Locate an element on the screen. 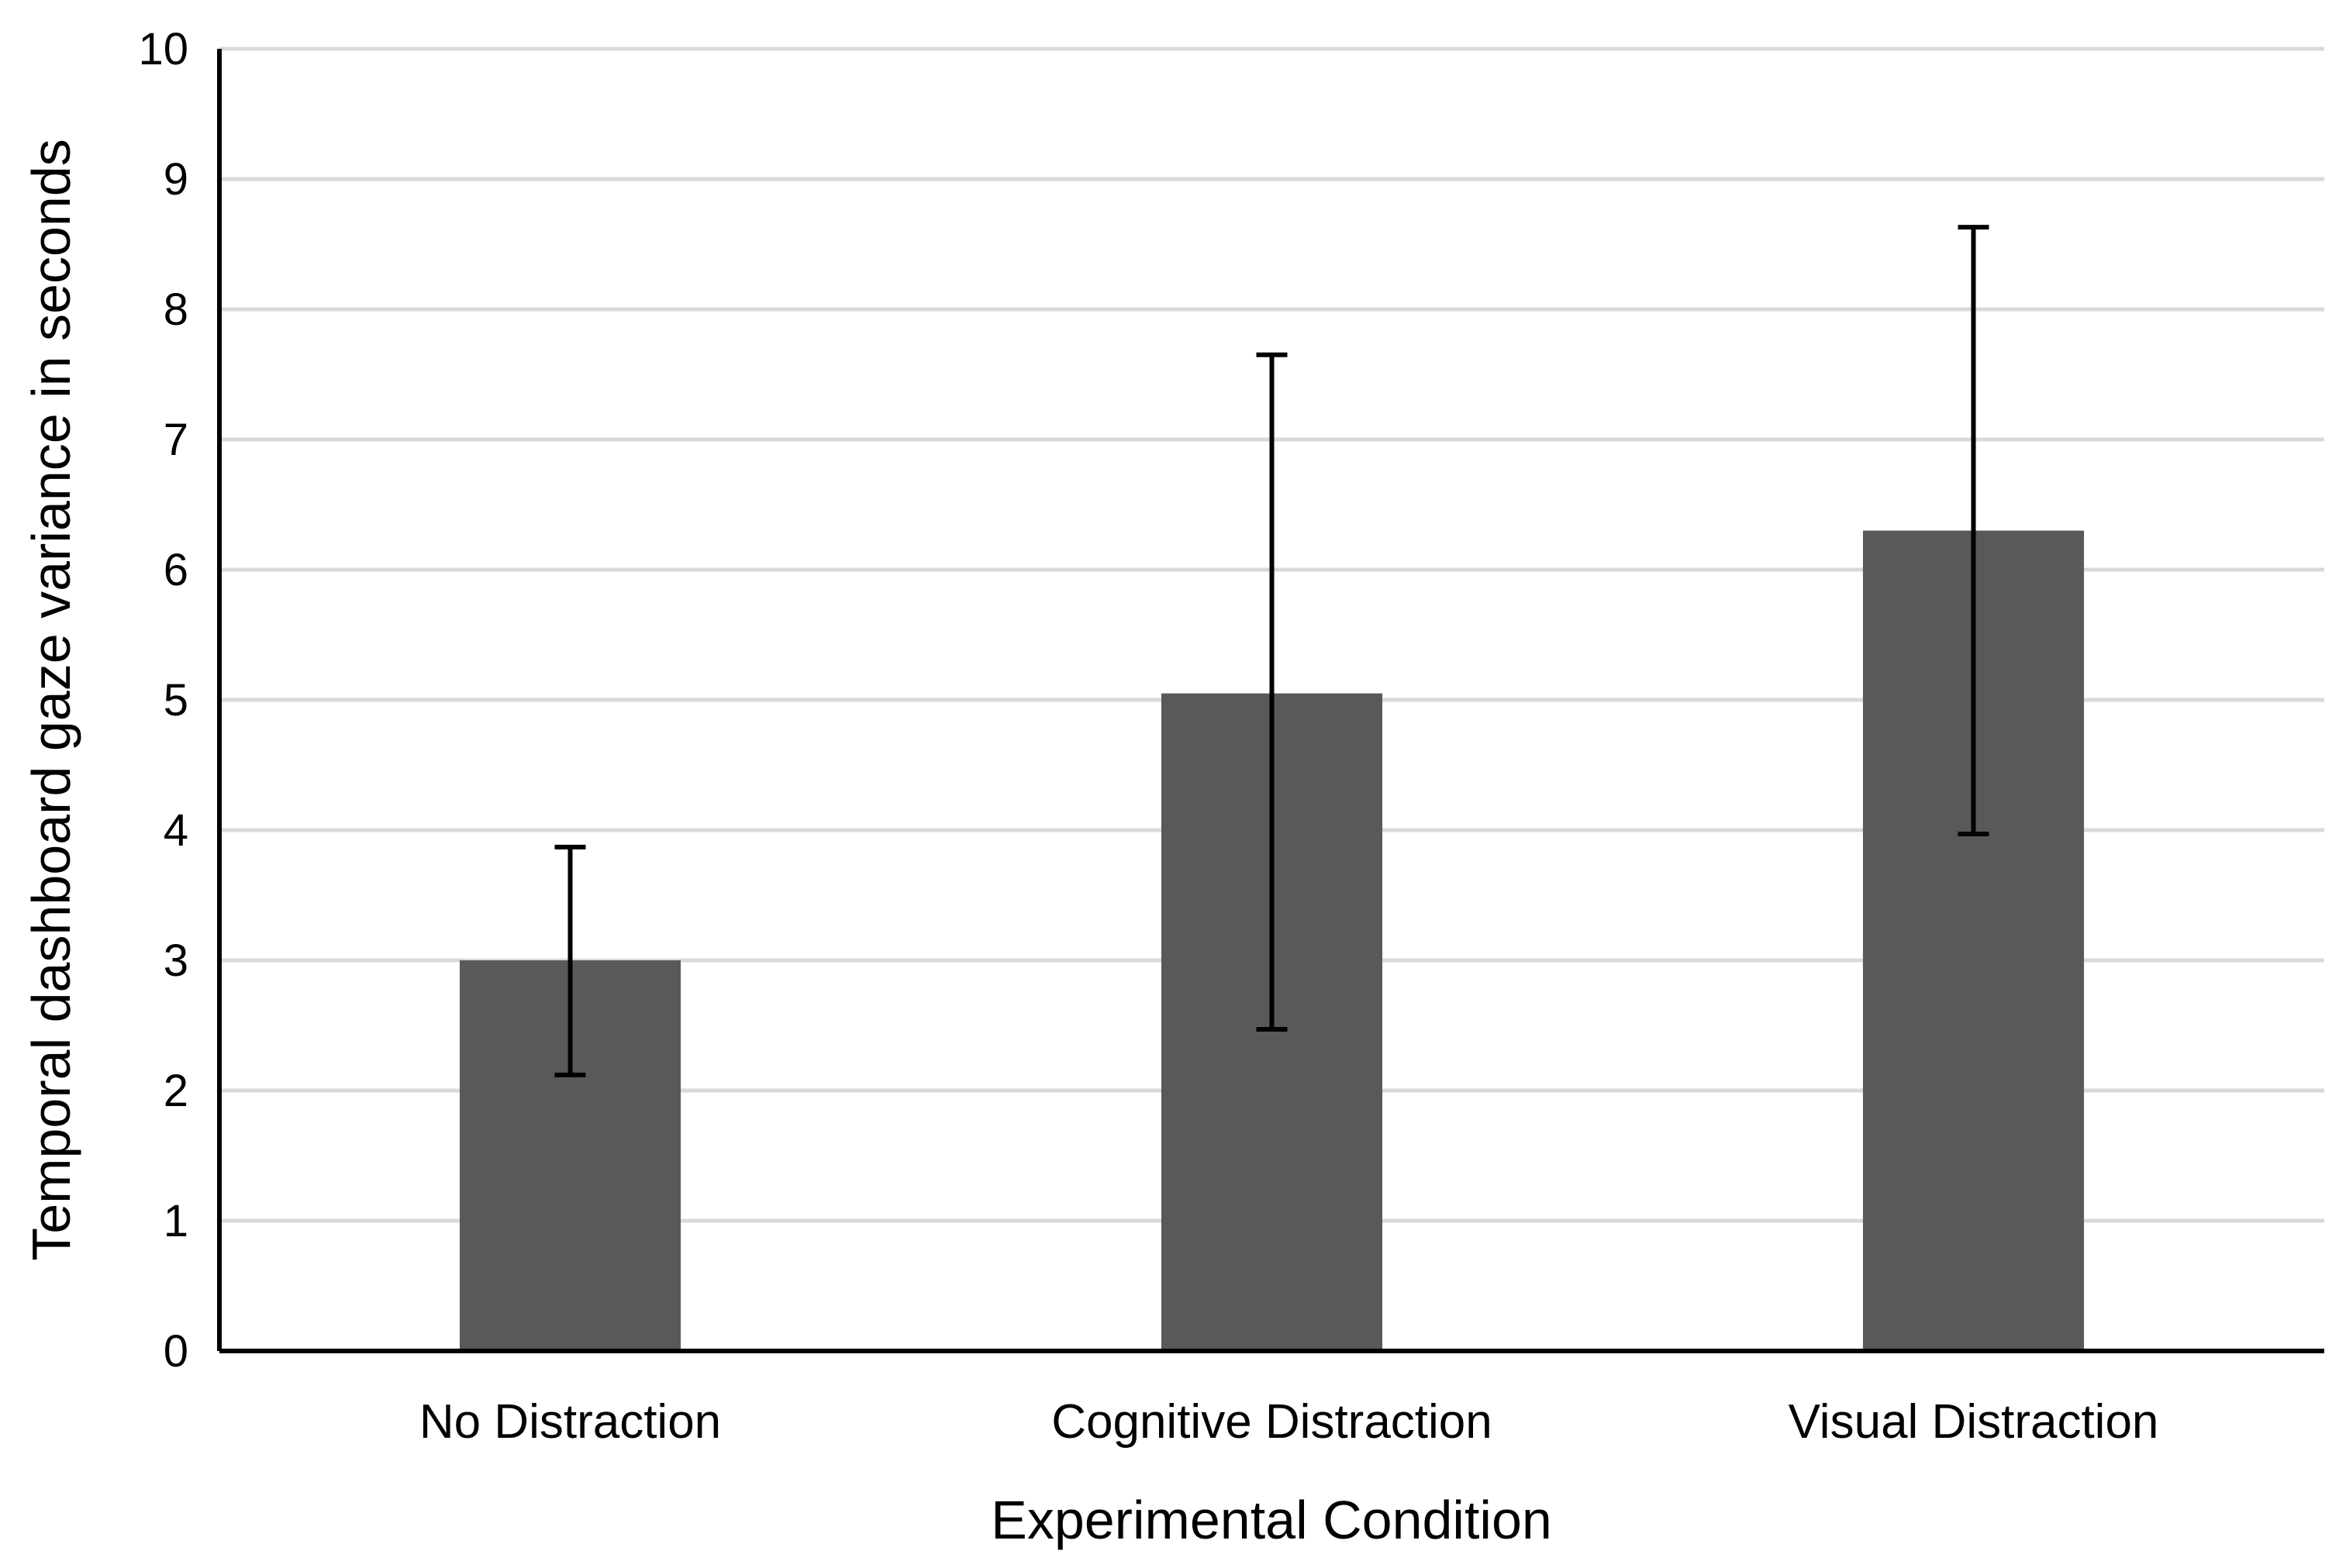  y-tick-label: 4 is located at coordinates (176, 830).